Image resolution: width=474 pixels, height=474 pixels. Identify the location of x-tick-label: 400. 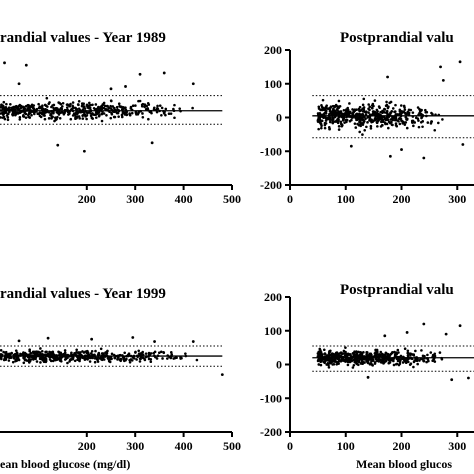
(184, 446).